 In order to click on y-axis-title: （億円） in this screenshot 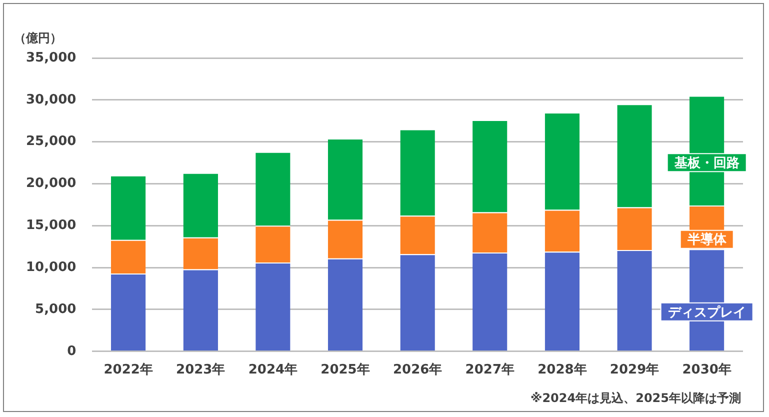, I will do `click(38, 38)`.